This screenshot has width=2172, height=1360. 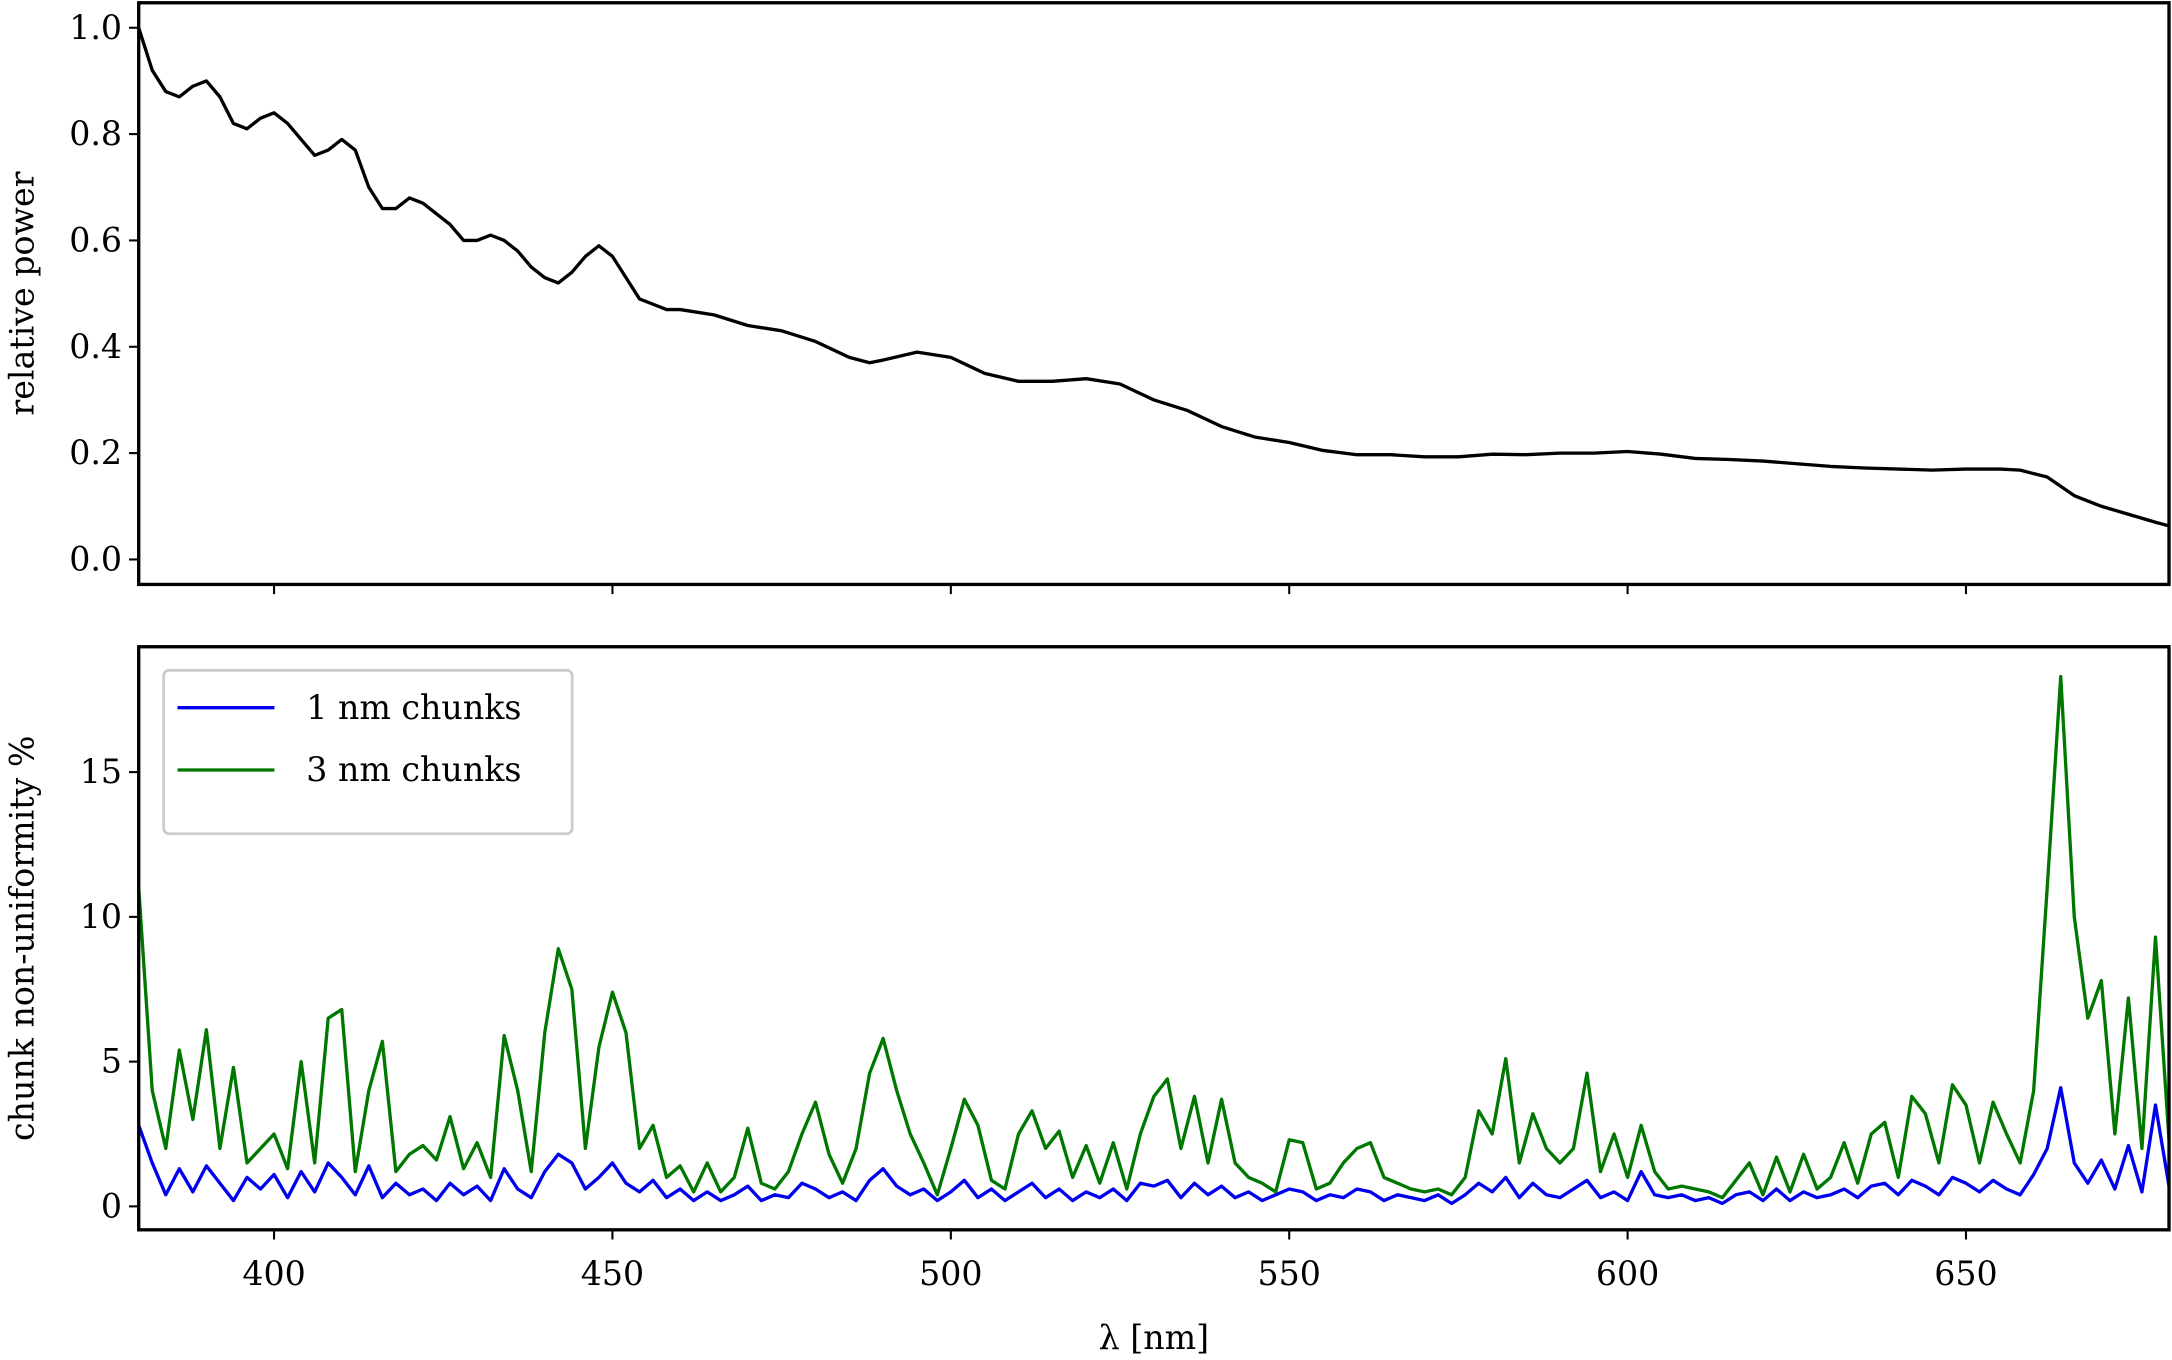 What do you see at coordinates (612, 1273) in the screenshot?
I see `x-tick-label: 450` at bounding box center [612, 1273].